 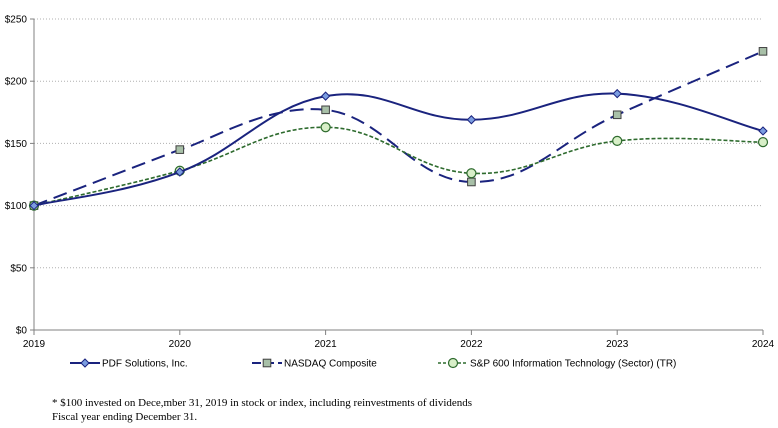 I want to click on y-axis-ticks: $0 $50 $100 $150 $200 $250, so click(x=19, y=176).